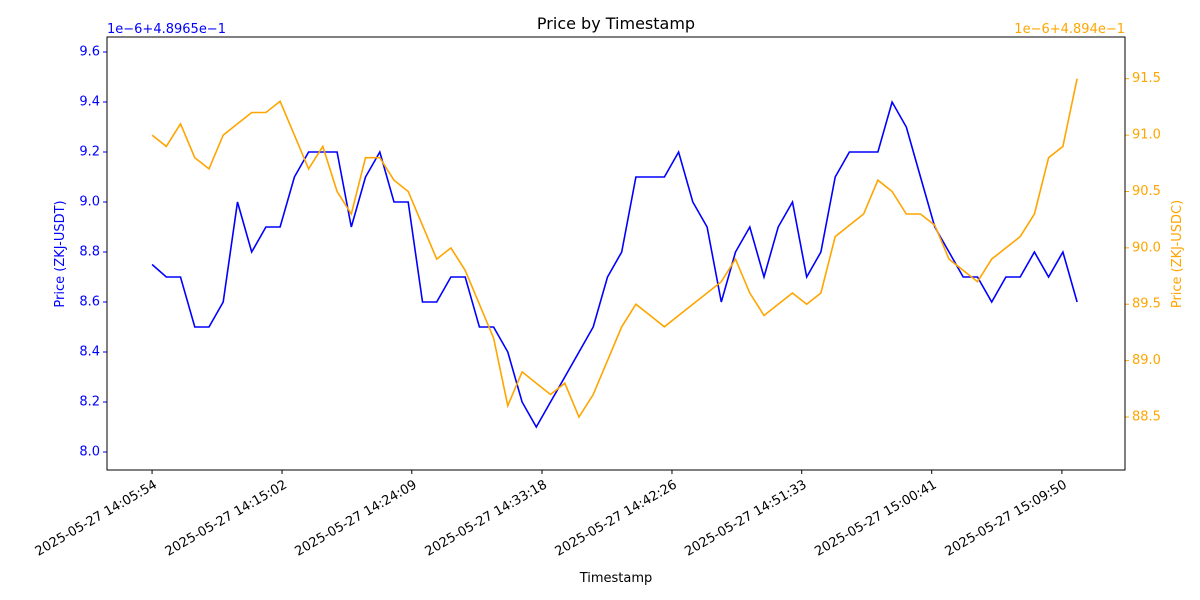  What do you see at coordinates (616, 578) in the screenshot?
I see `x-axis-label: Timestamp` at bounding box center [616, 578].